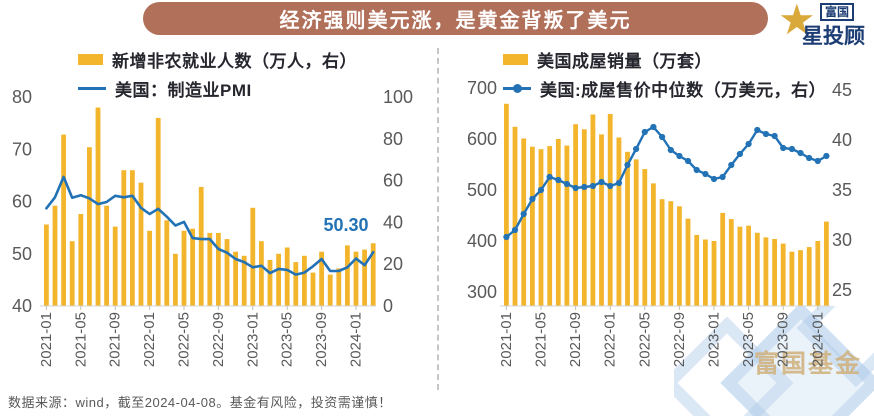  I want to click on legend-label: 美国：制造业PMI, so click(183, 90).